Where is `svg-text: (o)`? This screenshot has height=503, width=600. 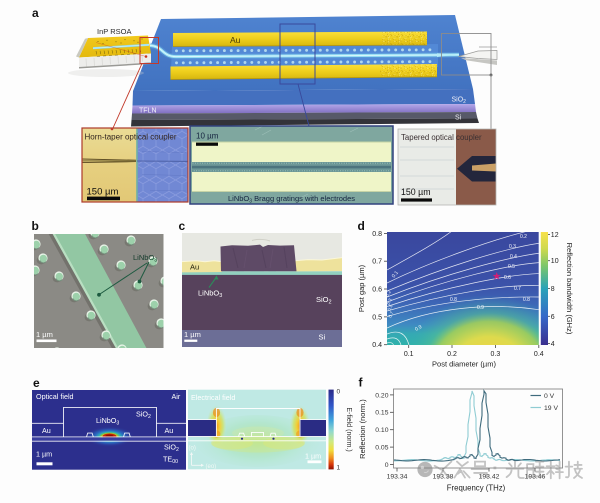
svg-text: (o) is located at coordinates (192, 449).